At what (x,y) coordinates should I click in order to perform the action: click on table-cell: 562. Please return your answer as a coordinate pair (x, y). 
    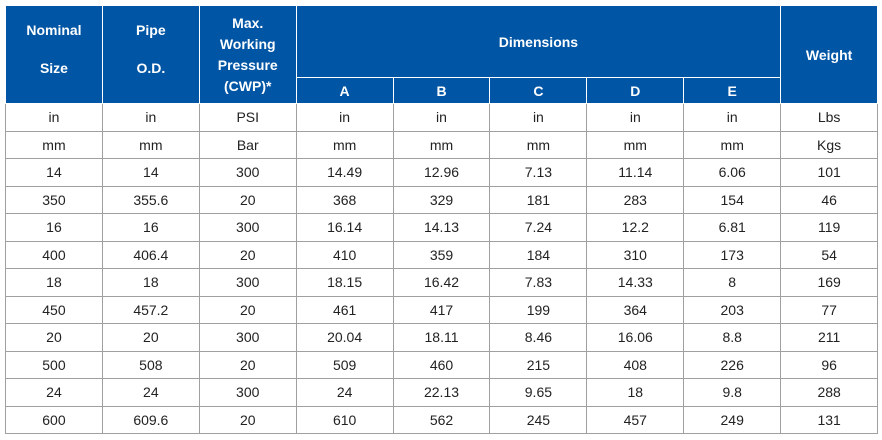
    Looking at the image, I should click on (441, 419).